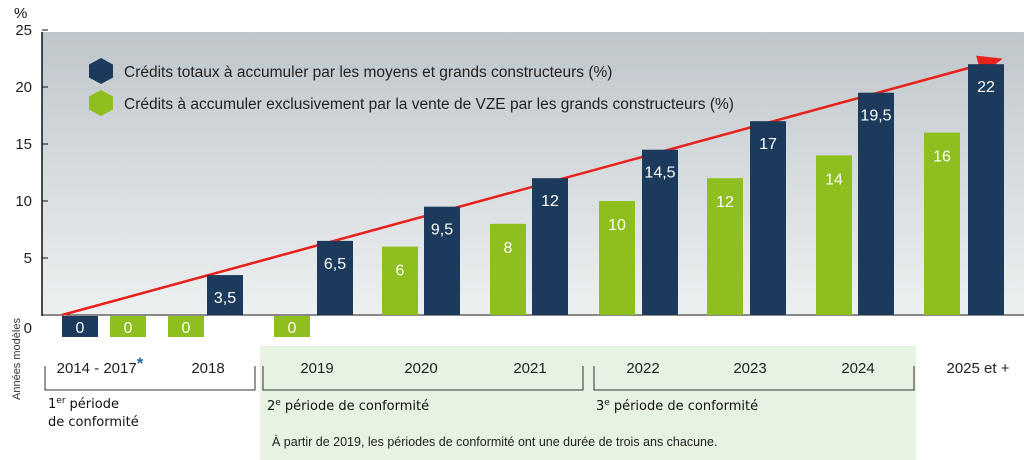 The image size is (1024, 460). What do you see at coordinates (420, 368) in the screenshot?
I see `category-label: 2020` at bounding box center [420, 368].